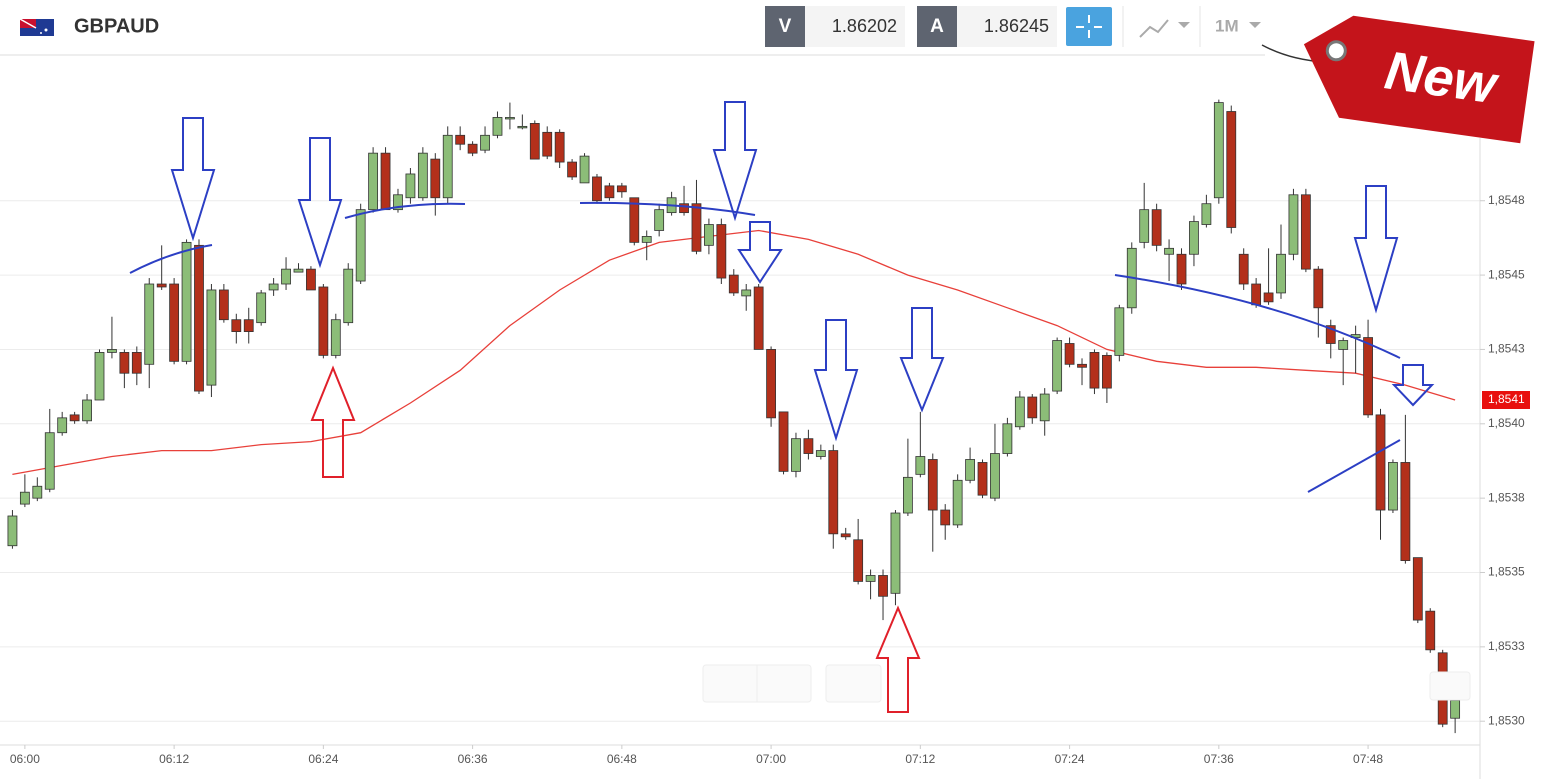 This screenshot has height=779, width=1543. Describe the element at coordinates (1506, 349) in the screenshot. I see `y-tick-label: 1,8543` at that location.